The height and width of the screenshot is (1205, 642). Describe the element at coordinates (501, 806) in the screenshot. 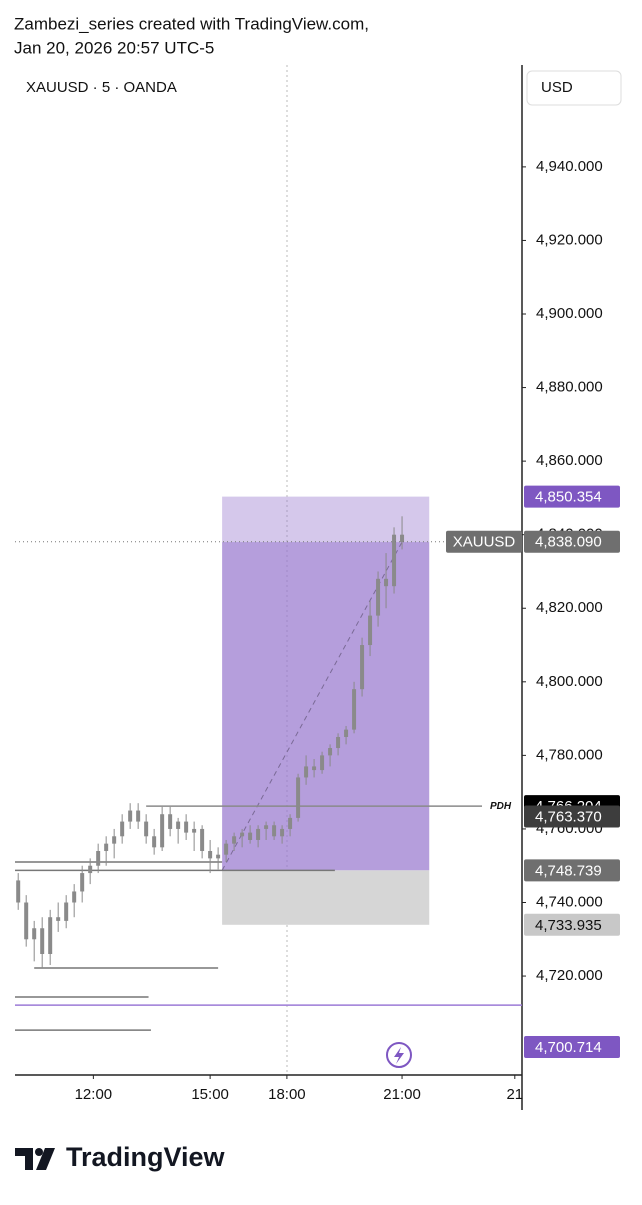

I see `level-label: PDH` at that location.